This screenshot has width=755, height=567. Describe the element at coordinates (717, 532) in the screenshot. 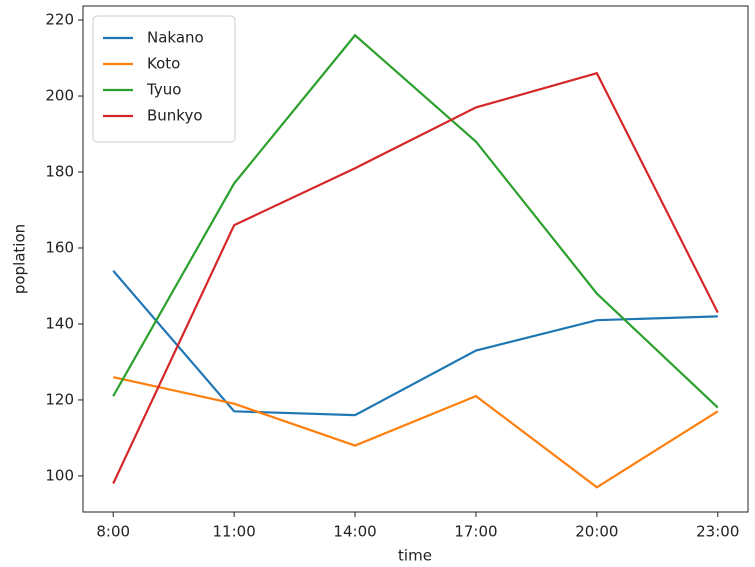

I see `x-tick-label: 23:00` at that location.